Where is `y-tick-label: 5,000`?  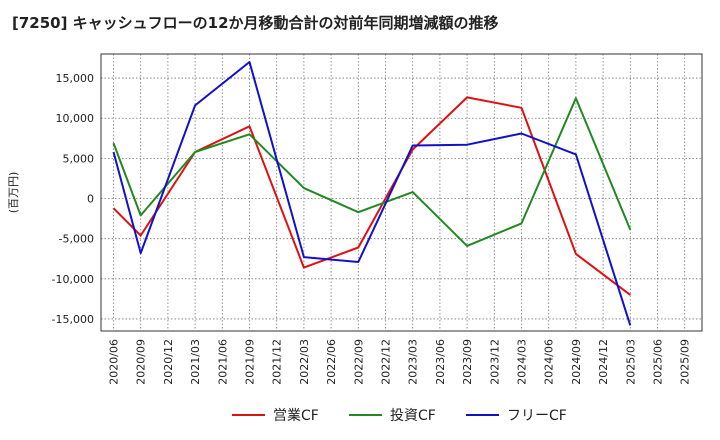 y-tick-label: 5,000 is located at coordinates (79, 158).